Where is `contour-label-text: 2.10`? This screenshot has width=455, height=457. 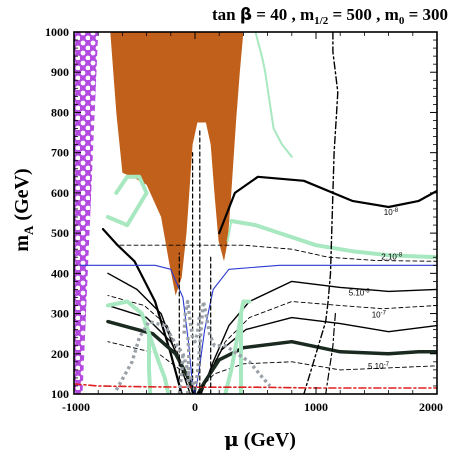 contour-label-text: 2.10 is located at coordinates (389, 257).